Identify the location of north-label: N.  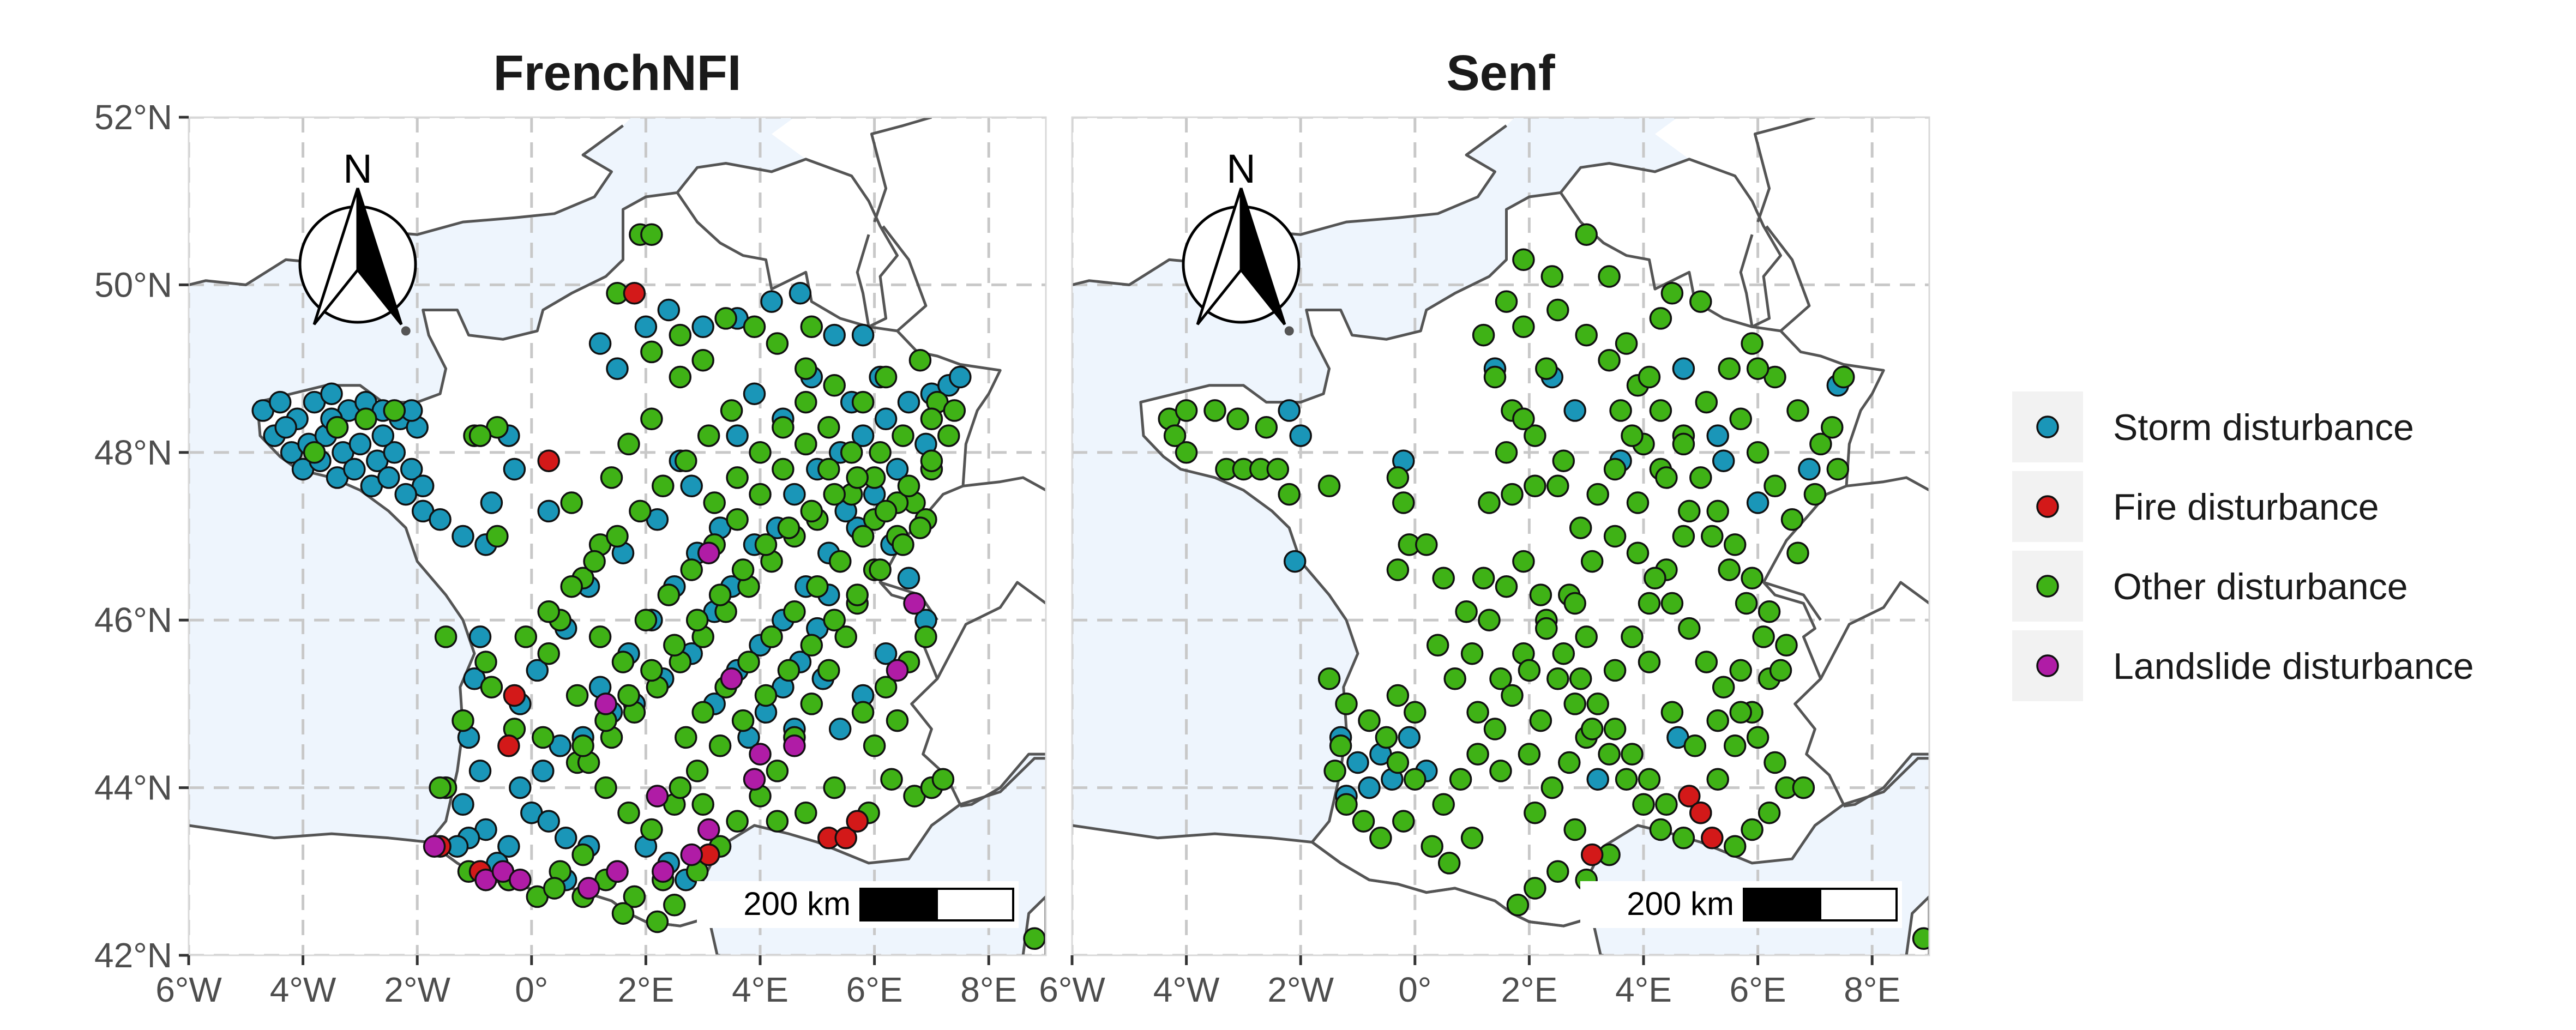
(1240, 169).